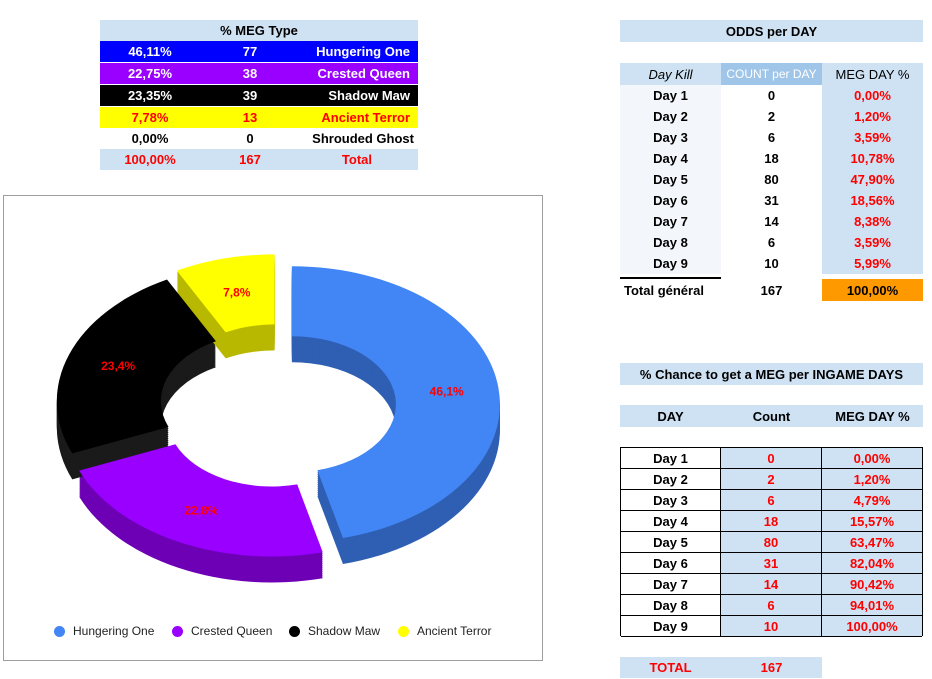 This screenshot has width=932, height=679. What do you see at coordinates (670, 416) in the screenshot?
I see `chance-header-day: DAY` at bounding box center [670, 416].